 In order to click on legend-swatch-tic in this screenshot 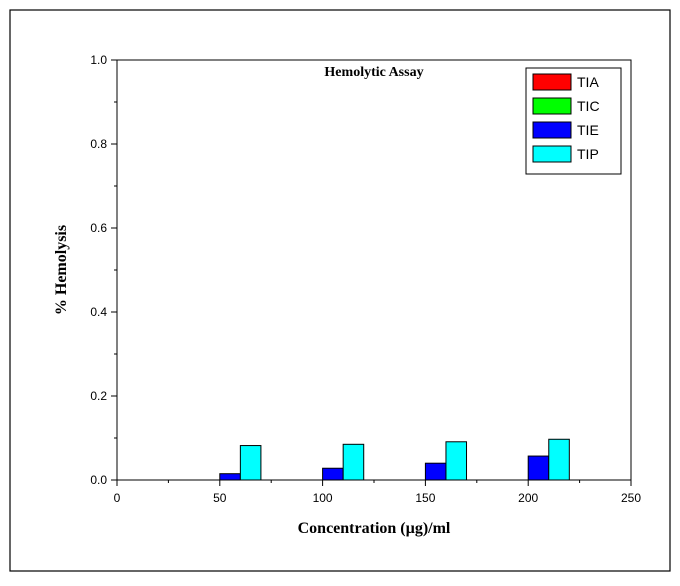, I will do `click(552, 106)`.